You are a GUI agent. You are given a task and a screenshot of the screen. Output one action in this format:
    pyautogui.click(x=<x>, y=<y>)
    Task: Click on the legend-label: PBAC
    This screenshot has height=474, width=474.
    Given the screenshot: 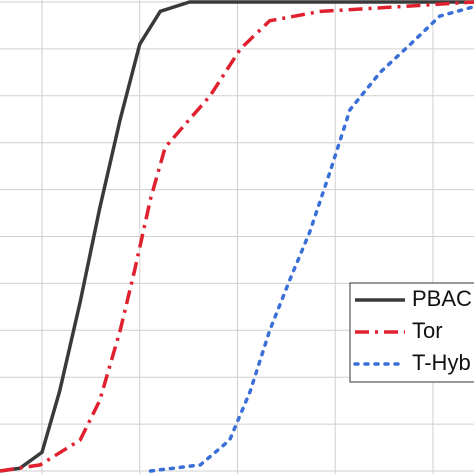 What is the action you would take?
    pyautogui.click(x=442, y=298)
    